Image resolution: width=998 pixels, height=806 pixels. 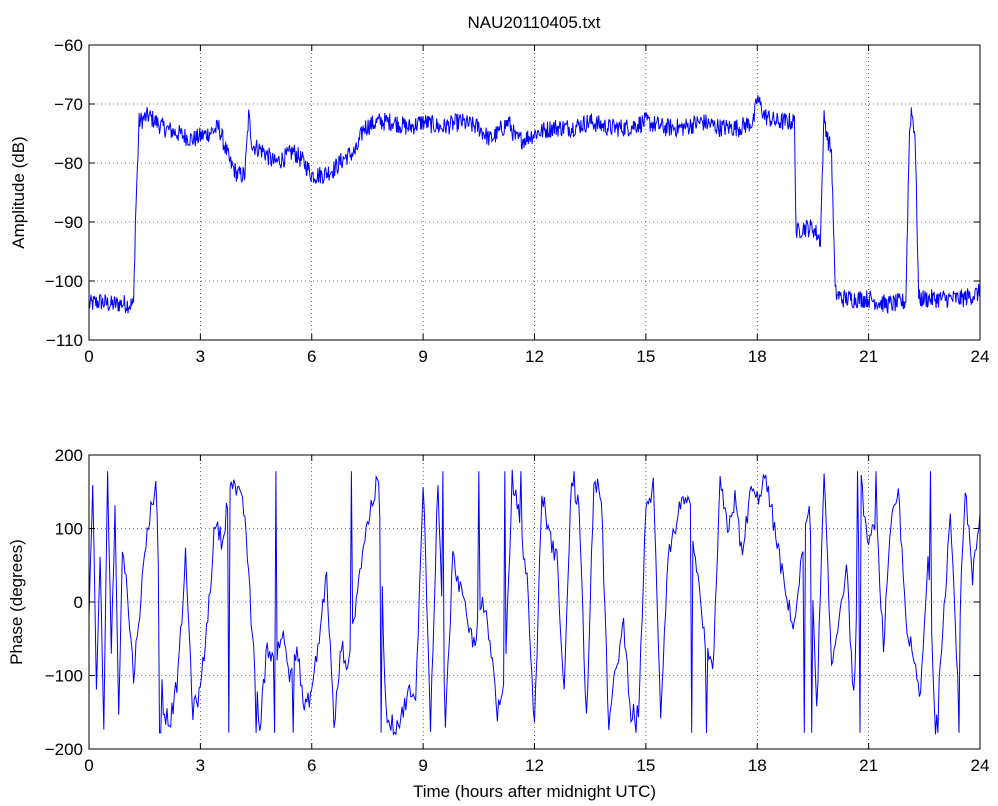 I want to click on y-tick-label: −80, so click(x=68, y=163).